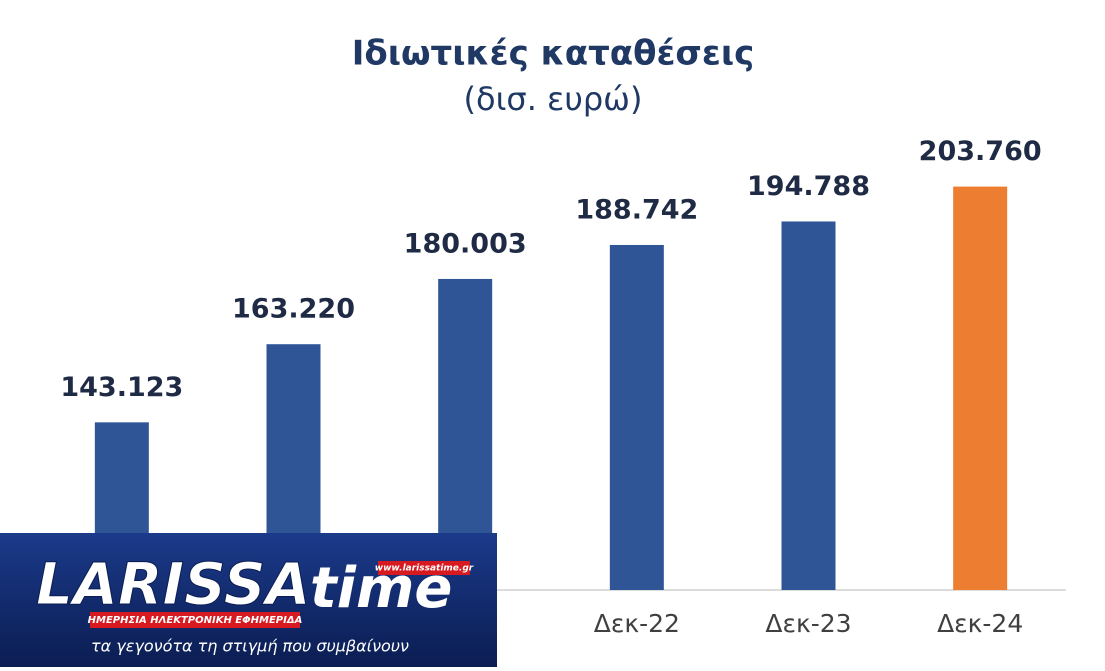 The width and height of the screenshot is (1105, 671). What do you see at coordinates (553, 54) in the screenshot?
I see `chart-title: Ιδιωτικές καταθέσεις` at bounding box center [553, 54].